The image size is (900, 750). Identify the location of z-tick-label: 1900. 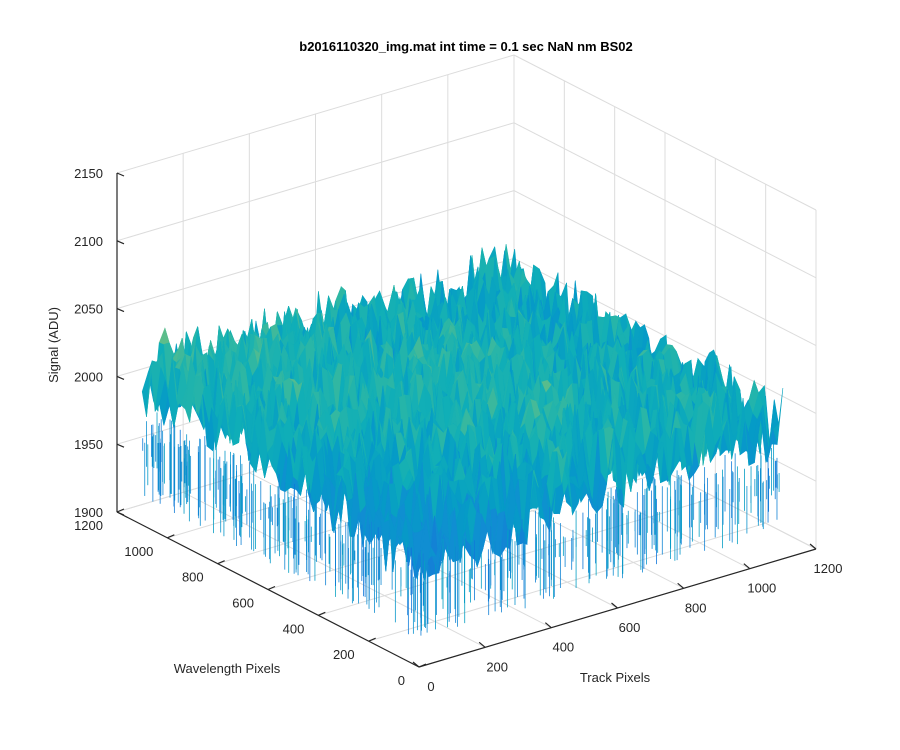
(88, 512).